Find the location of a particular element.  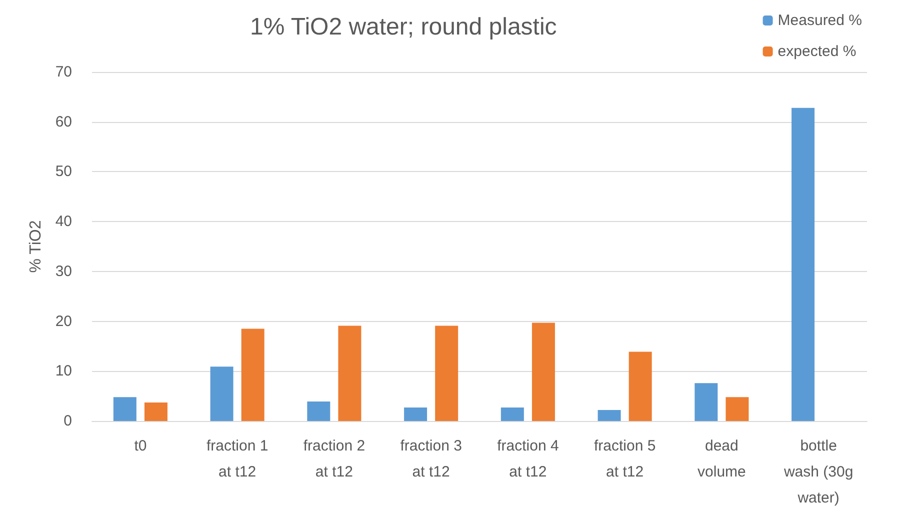

x-tick-label: dead volume is located at coordinates (722, 459).